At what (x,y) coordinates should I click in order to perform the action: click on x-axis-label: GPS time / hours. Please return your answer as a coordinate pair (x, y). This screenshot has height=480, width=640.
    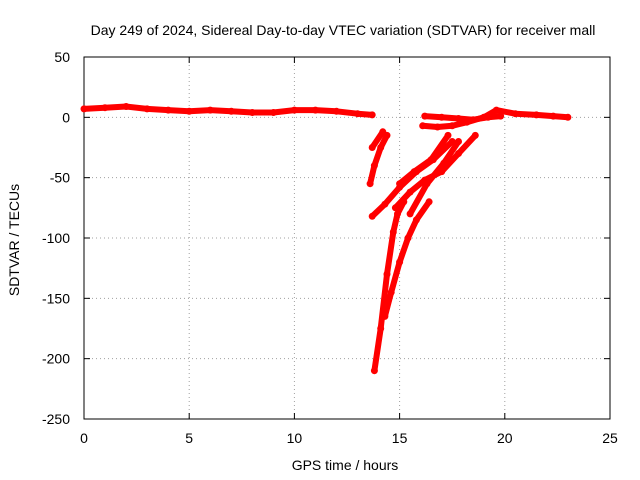
    Looking at the image, I should click on (345, 465).